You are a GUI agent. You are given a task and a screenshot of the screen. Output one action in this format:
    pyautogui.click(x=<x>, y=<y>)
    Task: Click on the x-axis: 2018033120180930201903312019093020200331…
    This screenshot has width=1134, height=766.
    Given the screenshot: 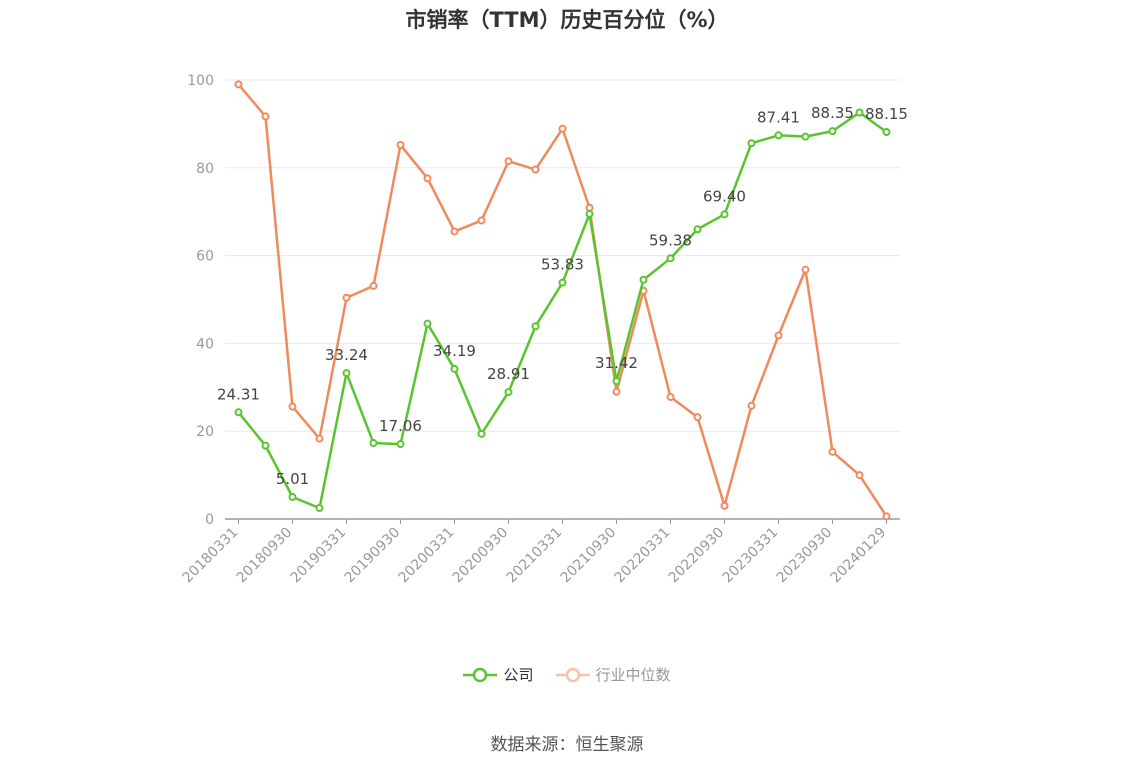 What is the action you would take?
    pyautogui.click(x=540, y=552)
    